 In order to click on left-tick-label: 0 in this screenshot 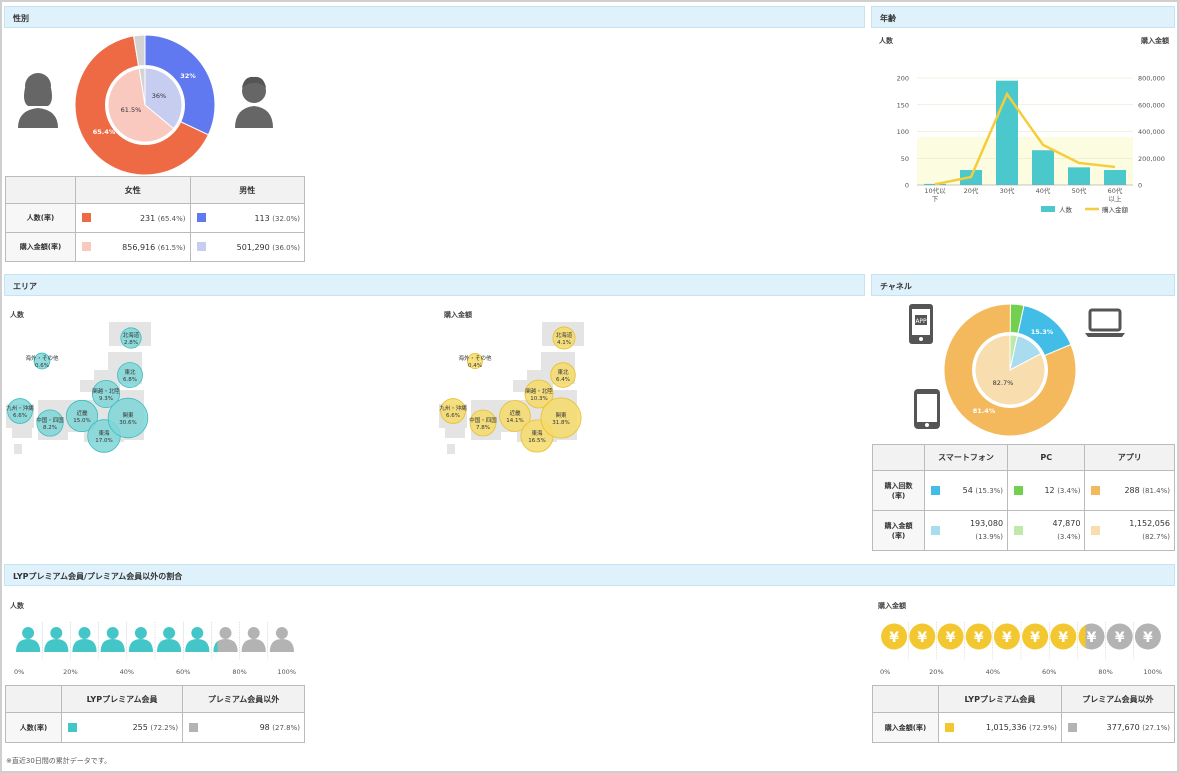, I will do `click(907, 186)`.